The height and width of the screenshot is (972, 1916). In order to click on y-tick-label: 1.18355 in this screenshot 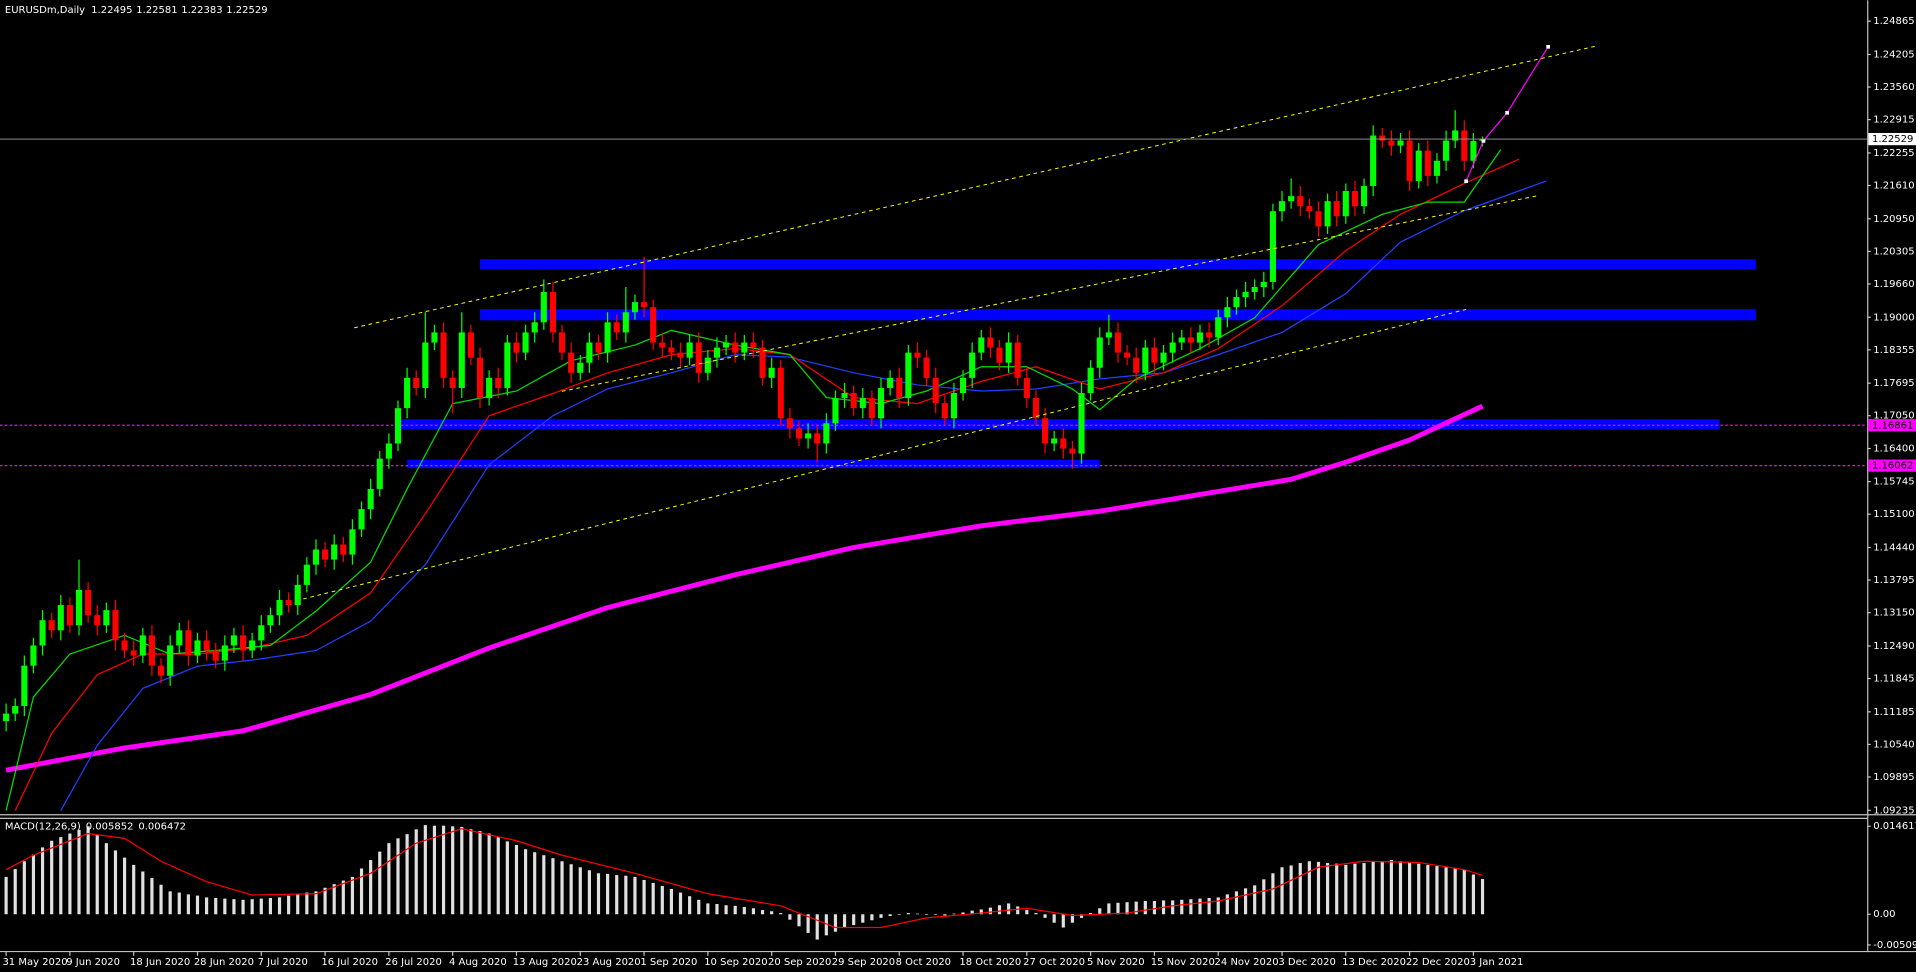, I will do `click(1893, 350)`.